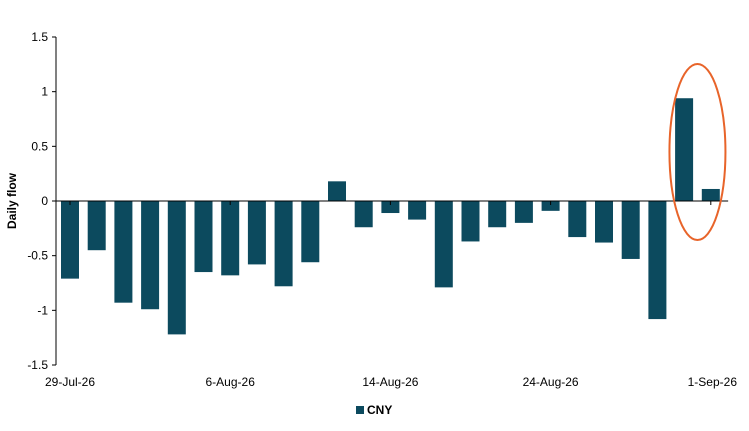  I want to click on y-tick-label: 0, so click(44, 201).